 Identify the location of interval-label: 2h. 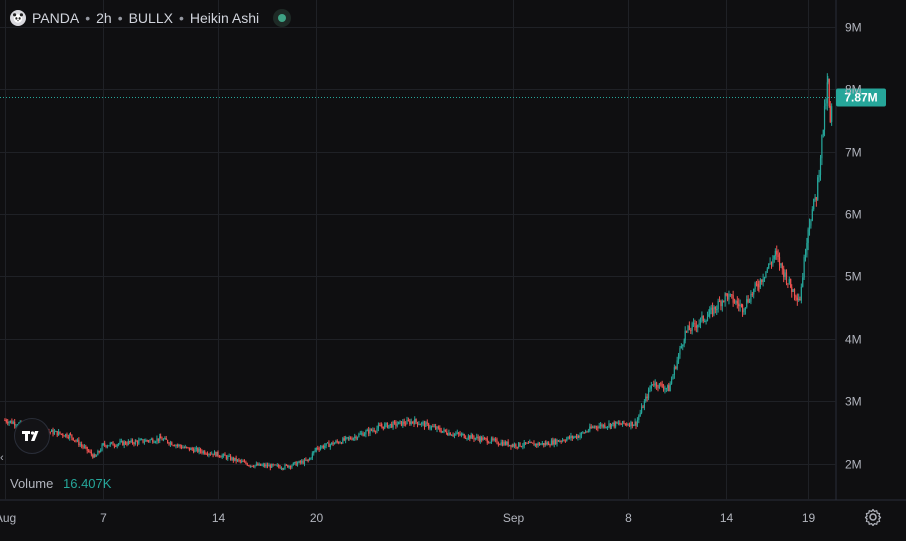
(104, 18).